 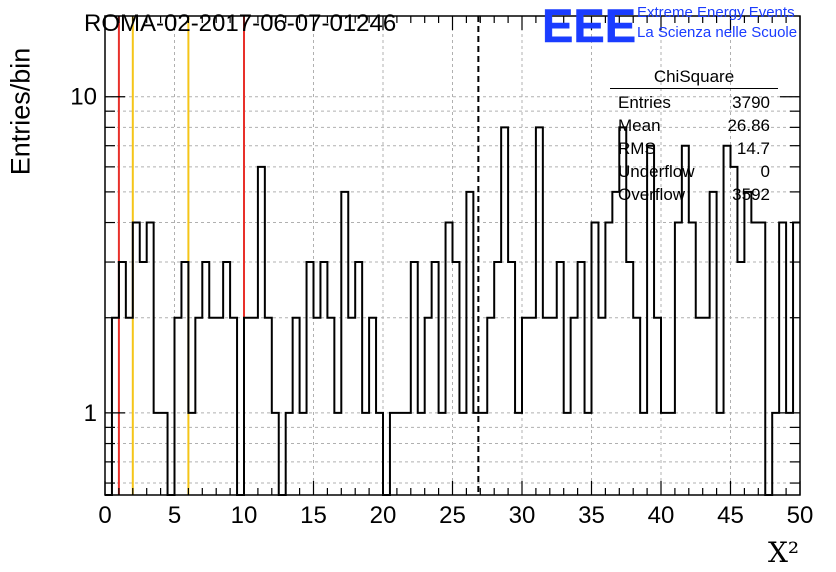 What do you see at coordinates (751, 102) in the screenshot?
I see `stats-value: 3790` at bounding box center [751, 102].